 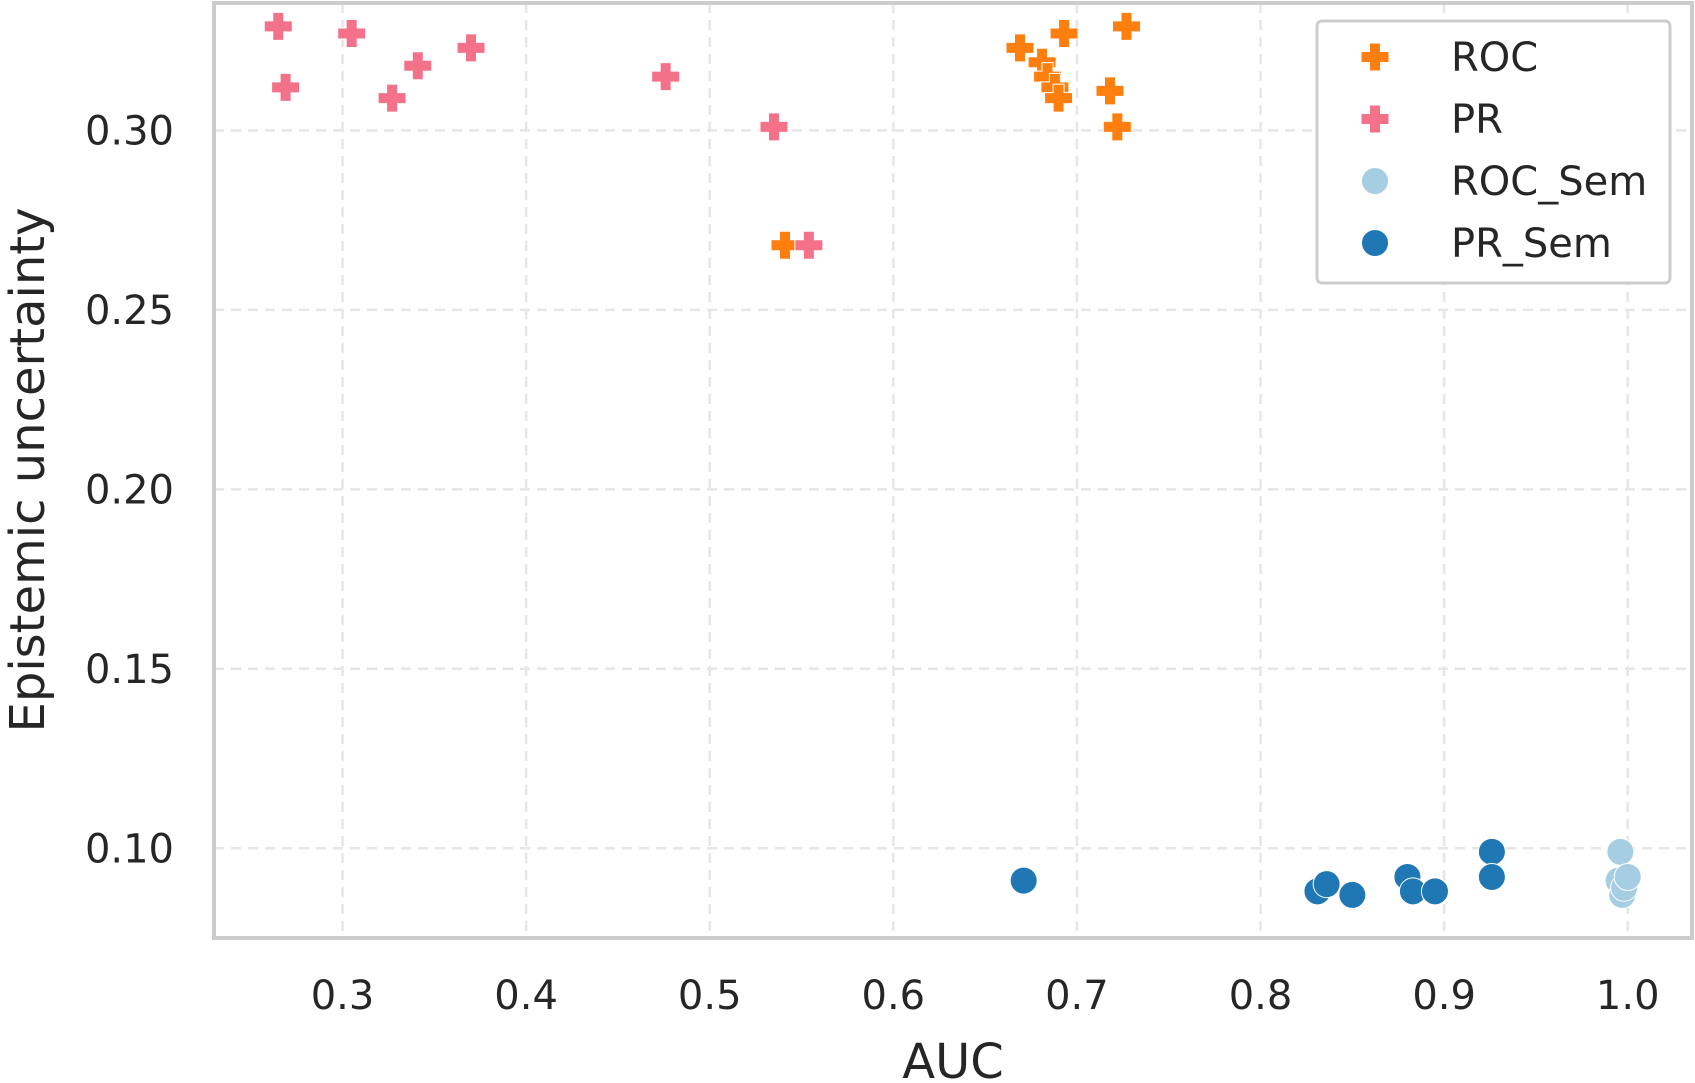 What do you see at coordinates (1375, 119) in the screenshot?
I see `legend-marker-pr` at bounding box center [1375, 119].